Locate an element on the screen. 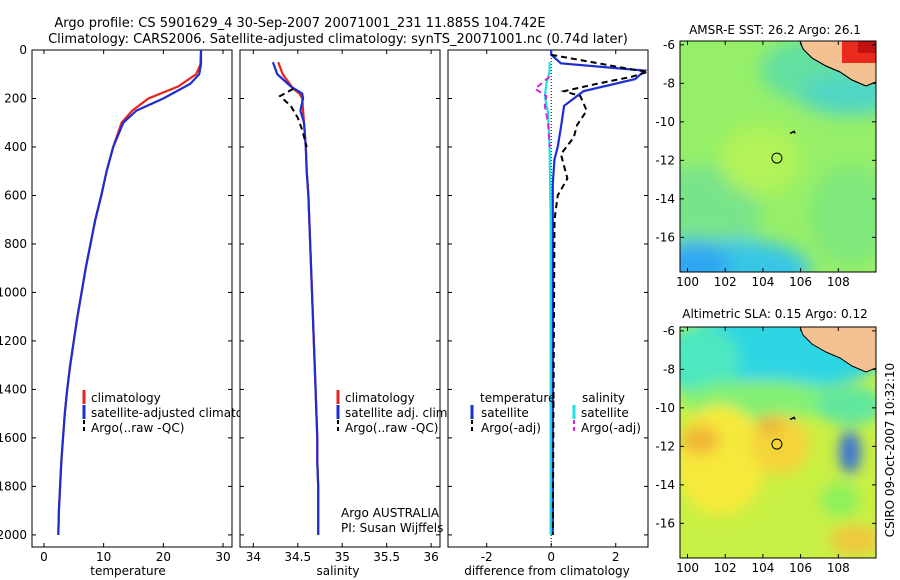 This screenshot has width=900, height=580. sst-map-title: AMSR-E SST: 26.2 Argo: 26.1 is located at coordinates (775, 30).